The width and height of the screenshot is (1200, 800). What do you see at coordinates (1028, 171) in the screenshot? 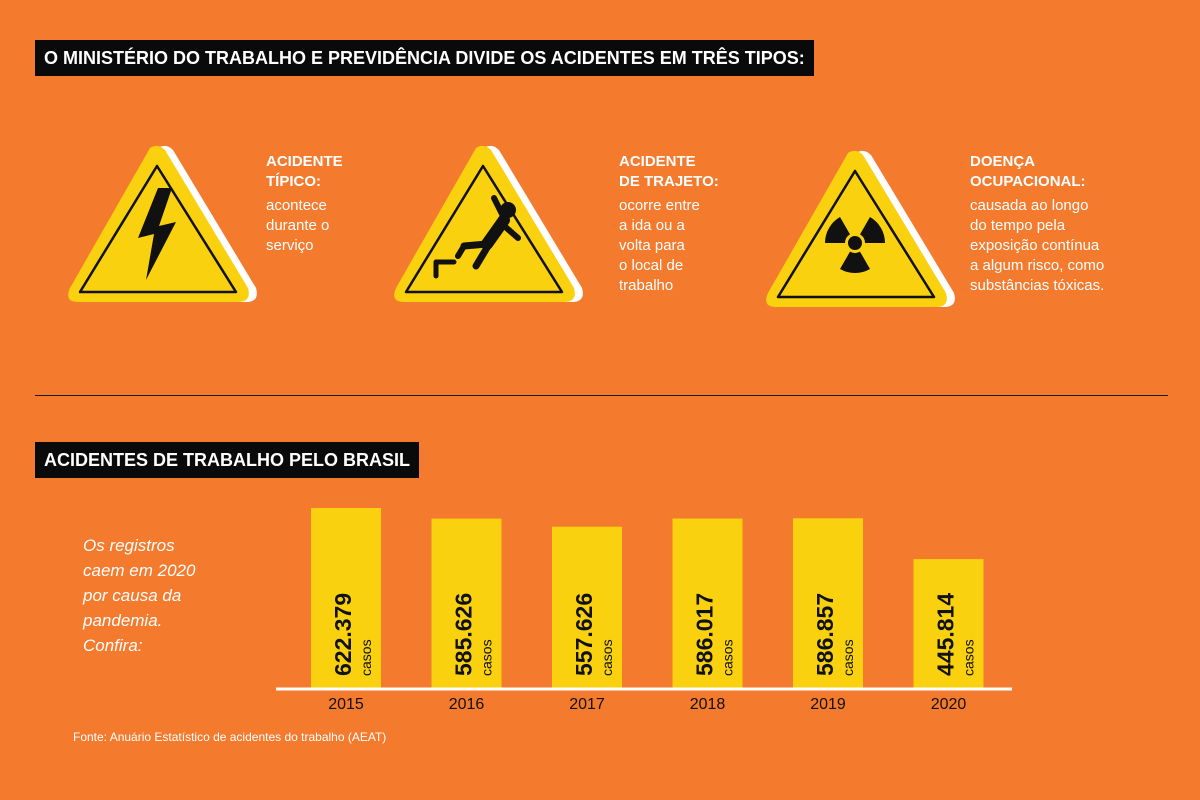
I see `type-title: DOENÇA OCUPACIONAL:` at bounding box center [1028, 171].